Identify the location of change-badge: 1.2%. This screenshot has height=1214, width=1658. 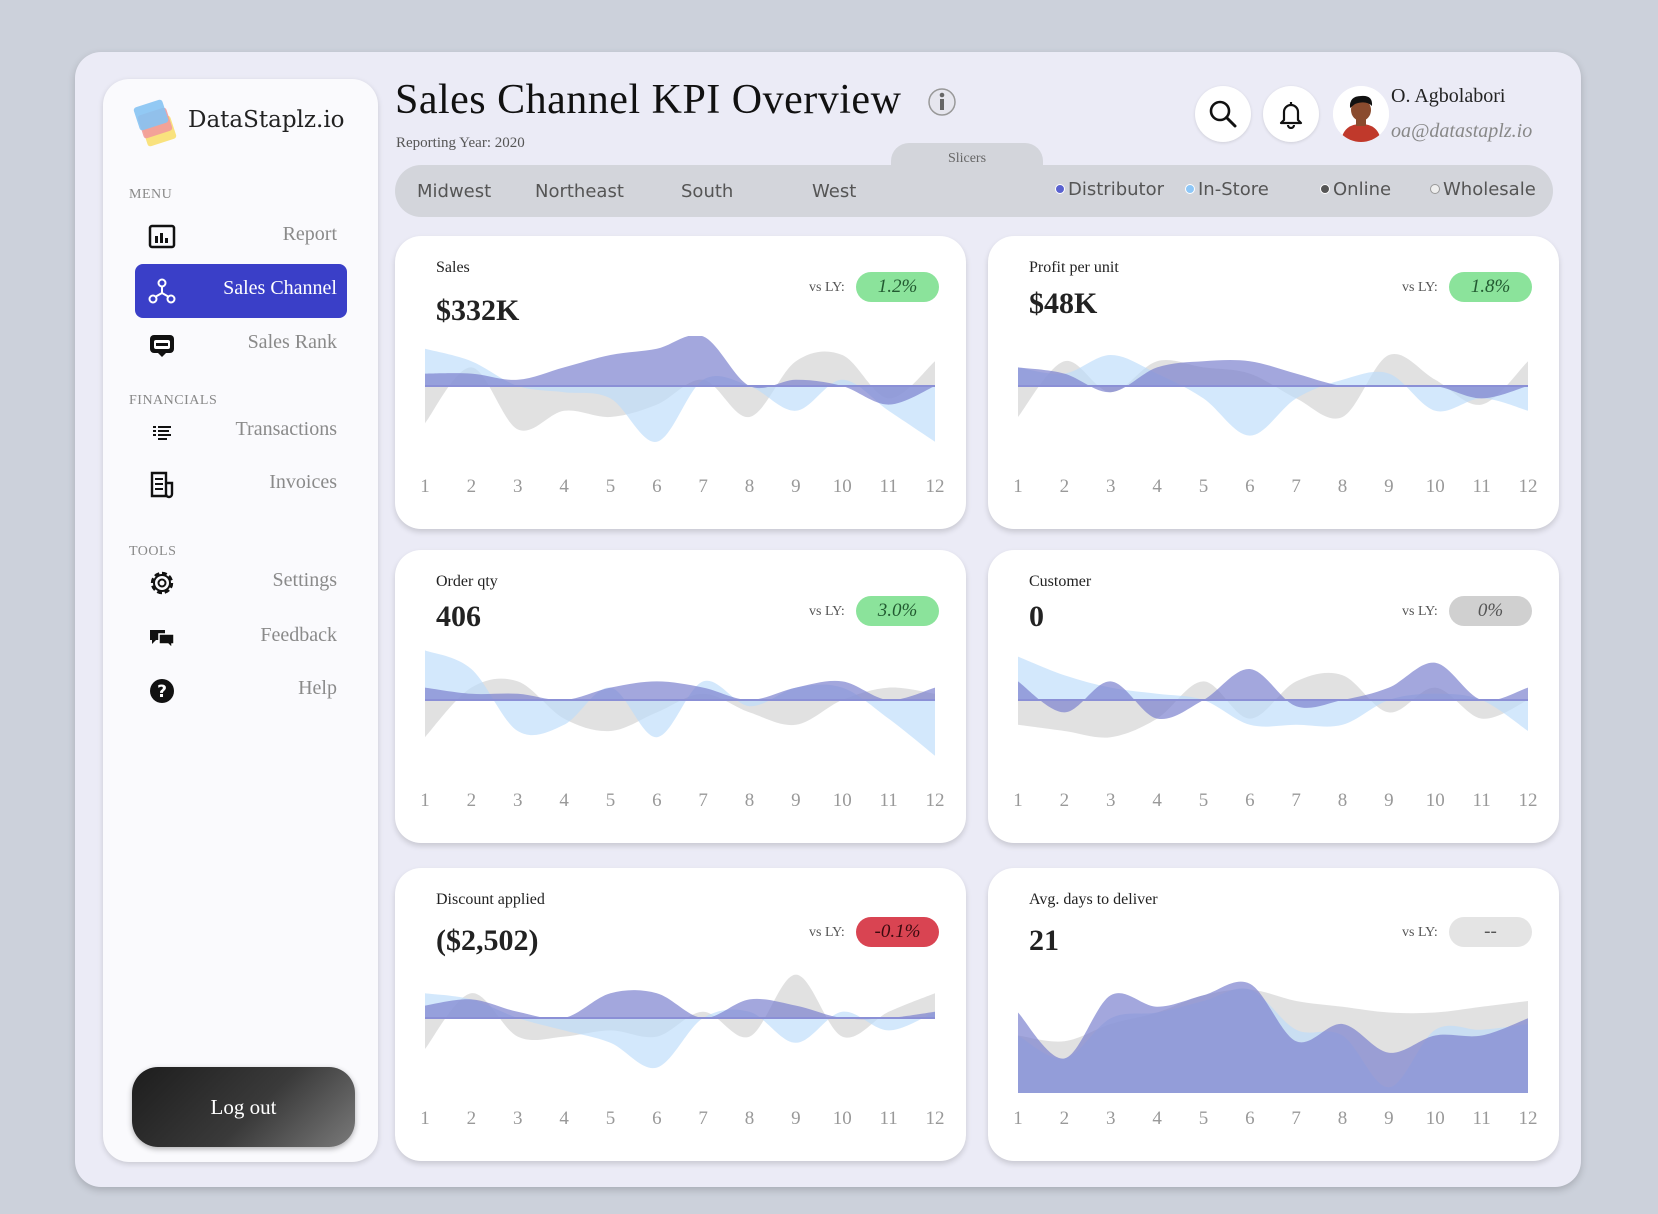
(897, 287).